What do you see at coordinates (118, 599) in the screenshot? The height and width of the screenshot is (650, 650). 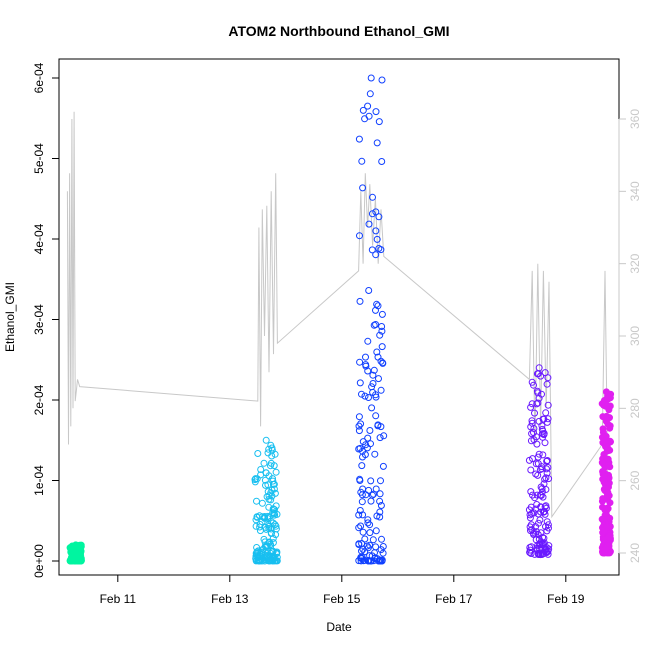 I see `x-tick-label: Feb 11` at bounding box center [118, 599].